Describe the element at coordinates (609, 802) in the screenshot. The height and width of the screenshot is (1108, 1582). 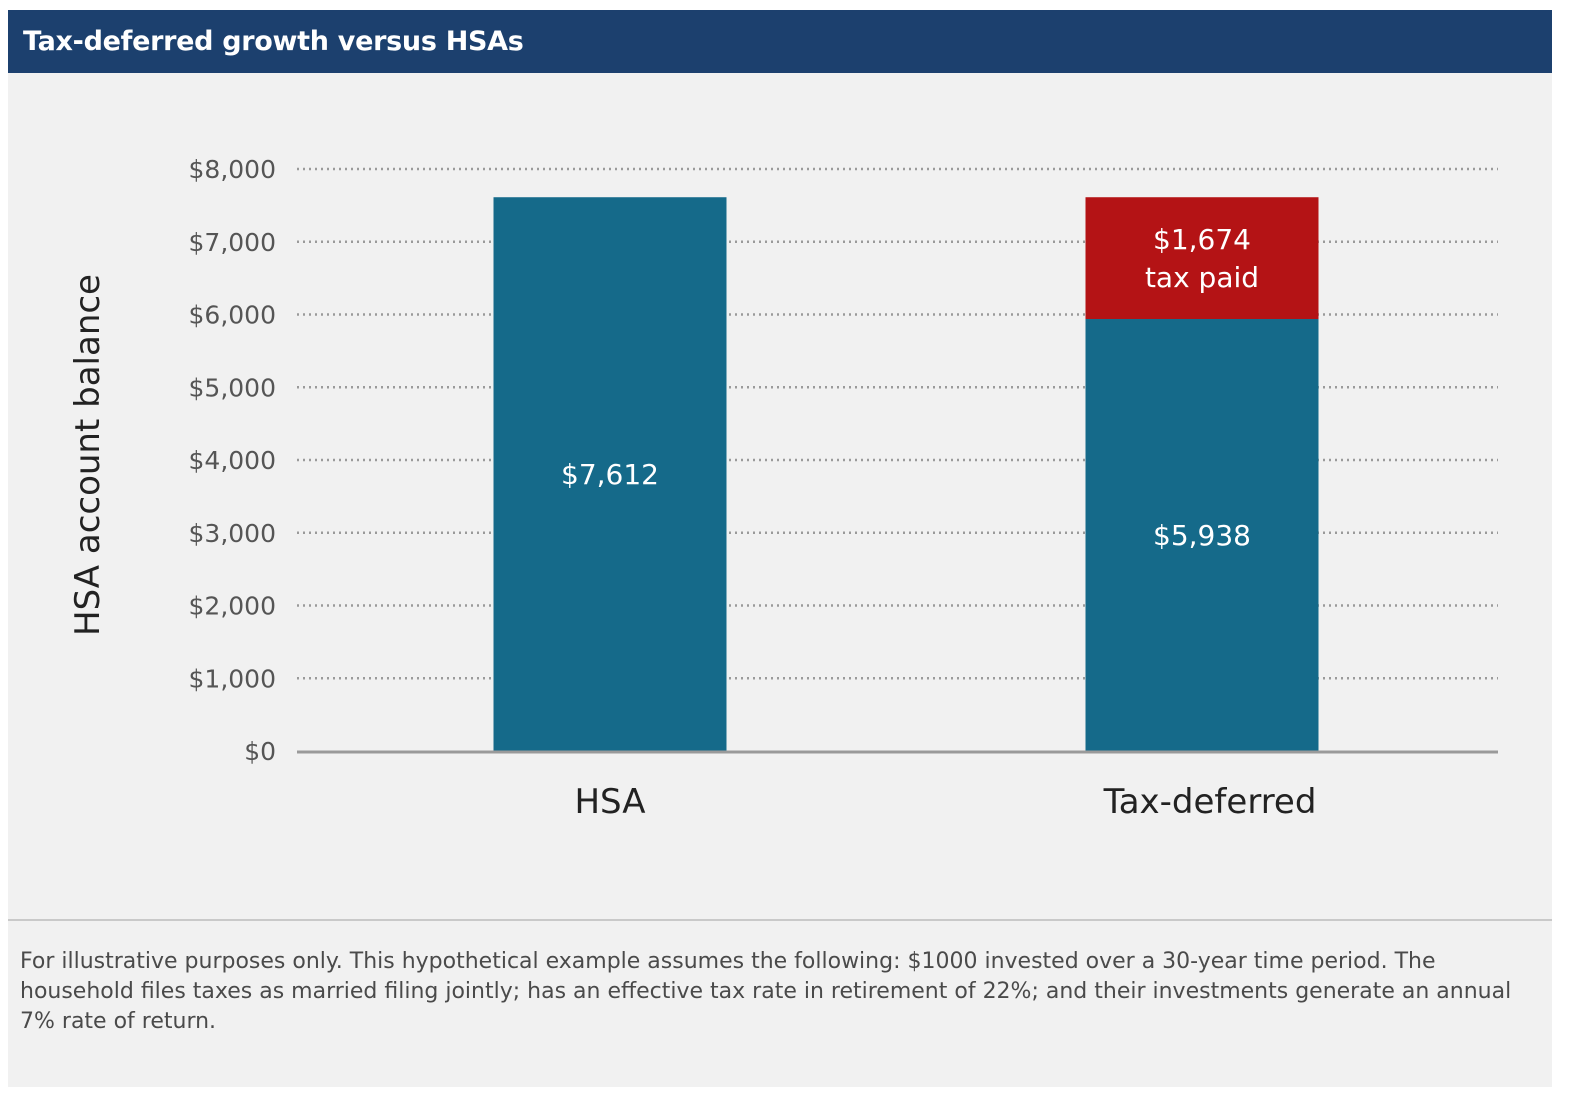
I see `x-category-label: HSA` at that location.